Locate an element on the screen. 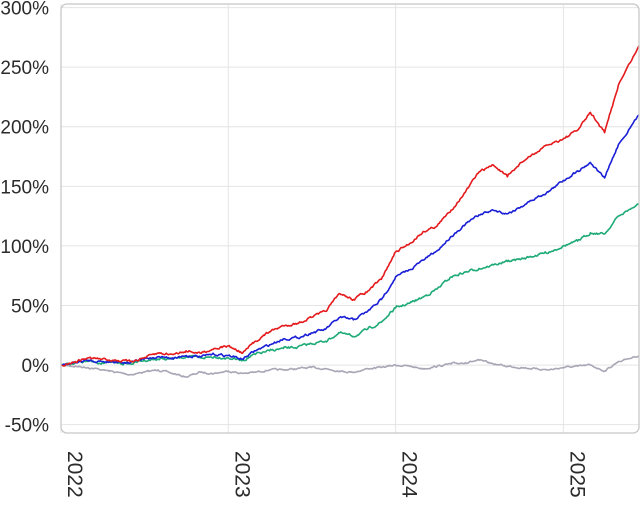 The width and height of the screenshot is (640, 524). y-tick-label: 50% is located at coordinates (30, 306).